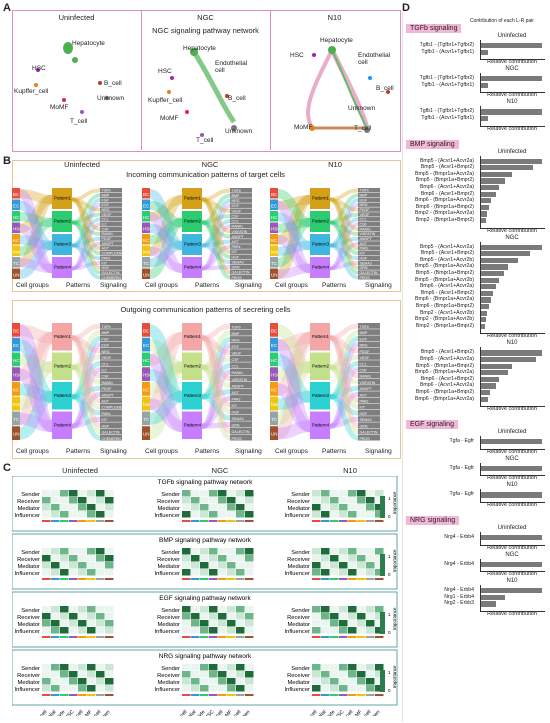 The height and width of the screenshot is (723, 550). I want to click on node-label: T_cell, so click(79, 121).